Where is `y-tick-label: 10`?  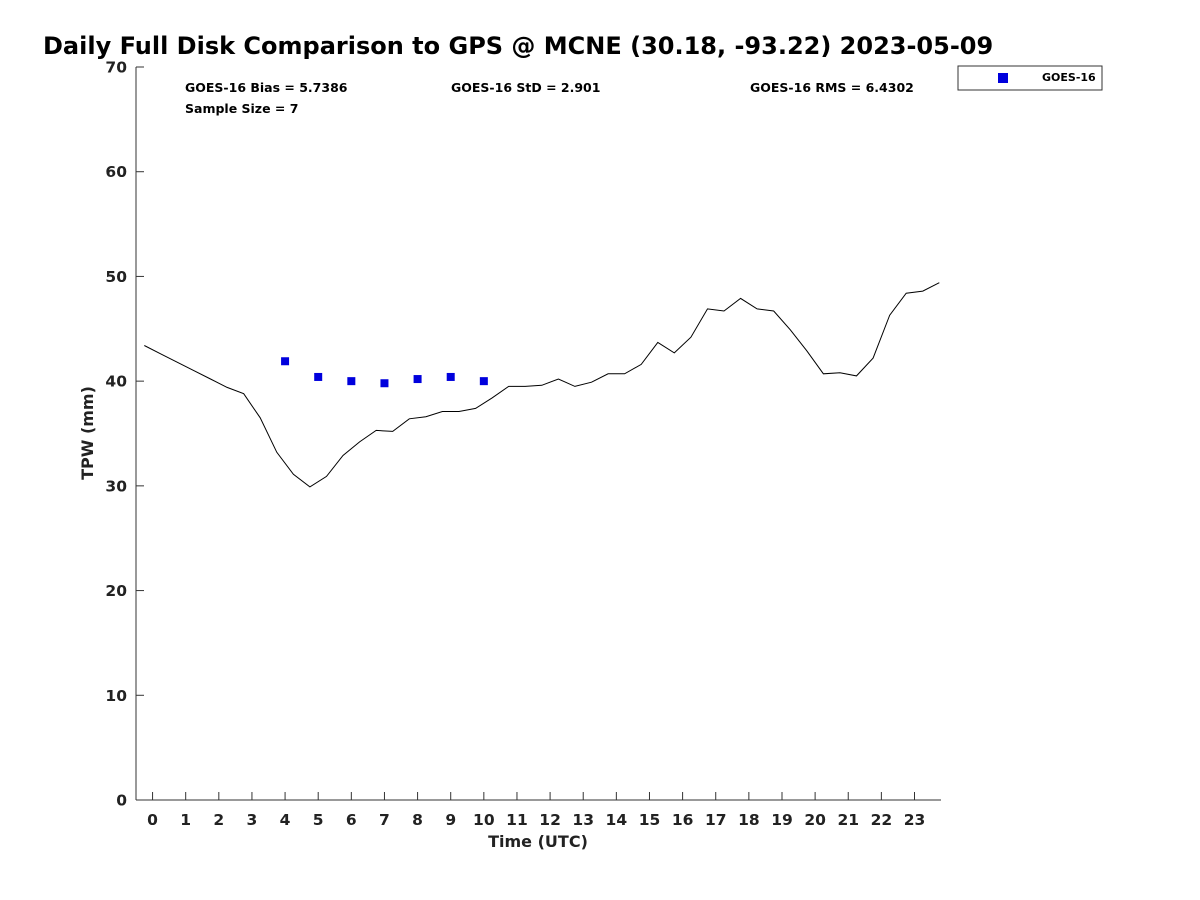
y-tick-label: 10 is located at coordinates (116, 696).